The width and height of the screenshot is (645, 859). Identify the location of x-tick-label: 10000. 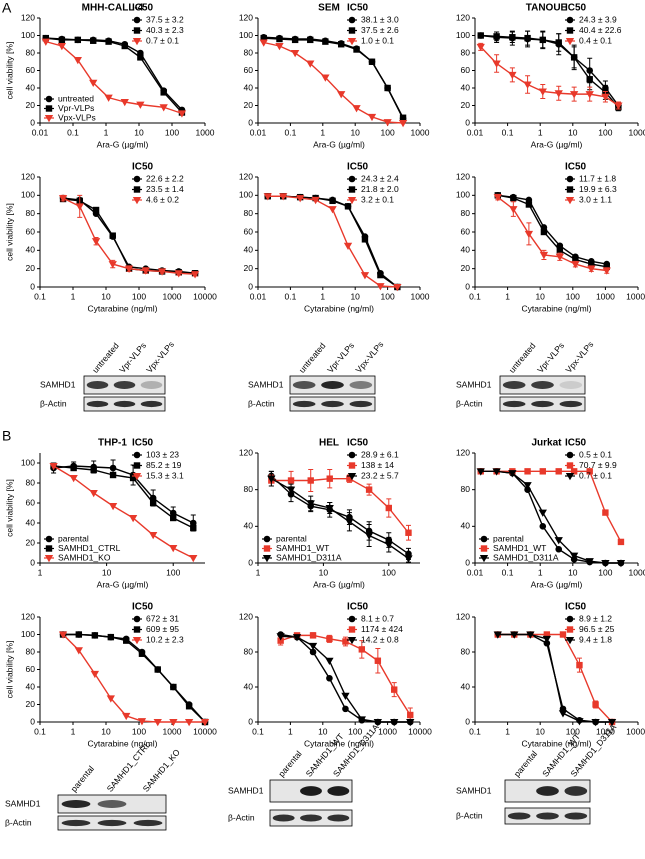
(205, 731).